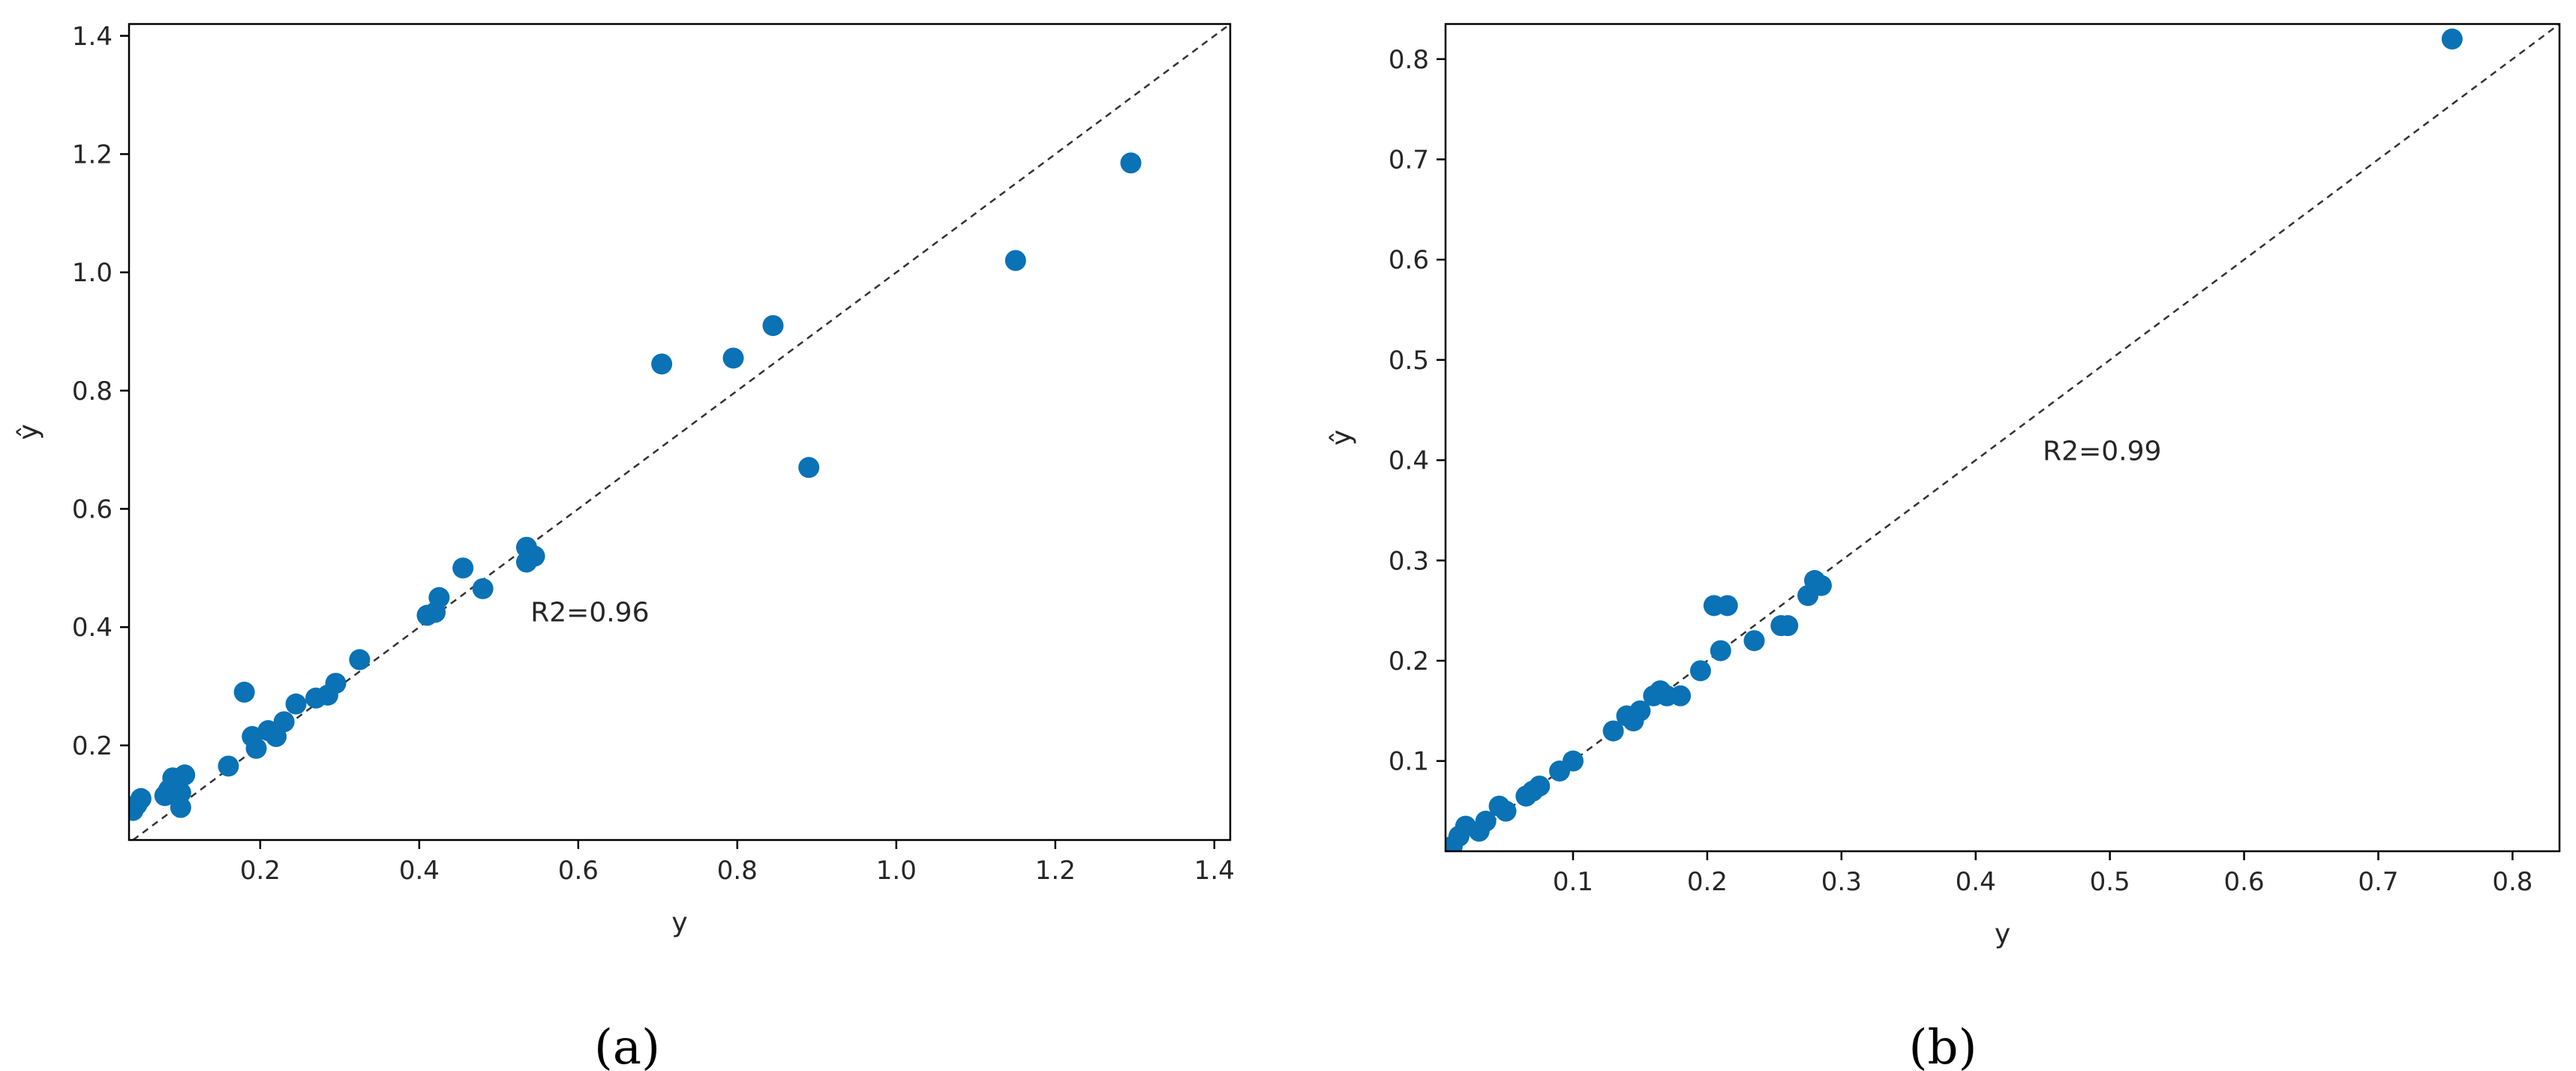 The width and height of the screenshot is (2576, 1071). Describe the element at coordinates (2110, 882) in the screenshot. I see `x-tick-label: 0.5` at that location.